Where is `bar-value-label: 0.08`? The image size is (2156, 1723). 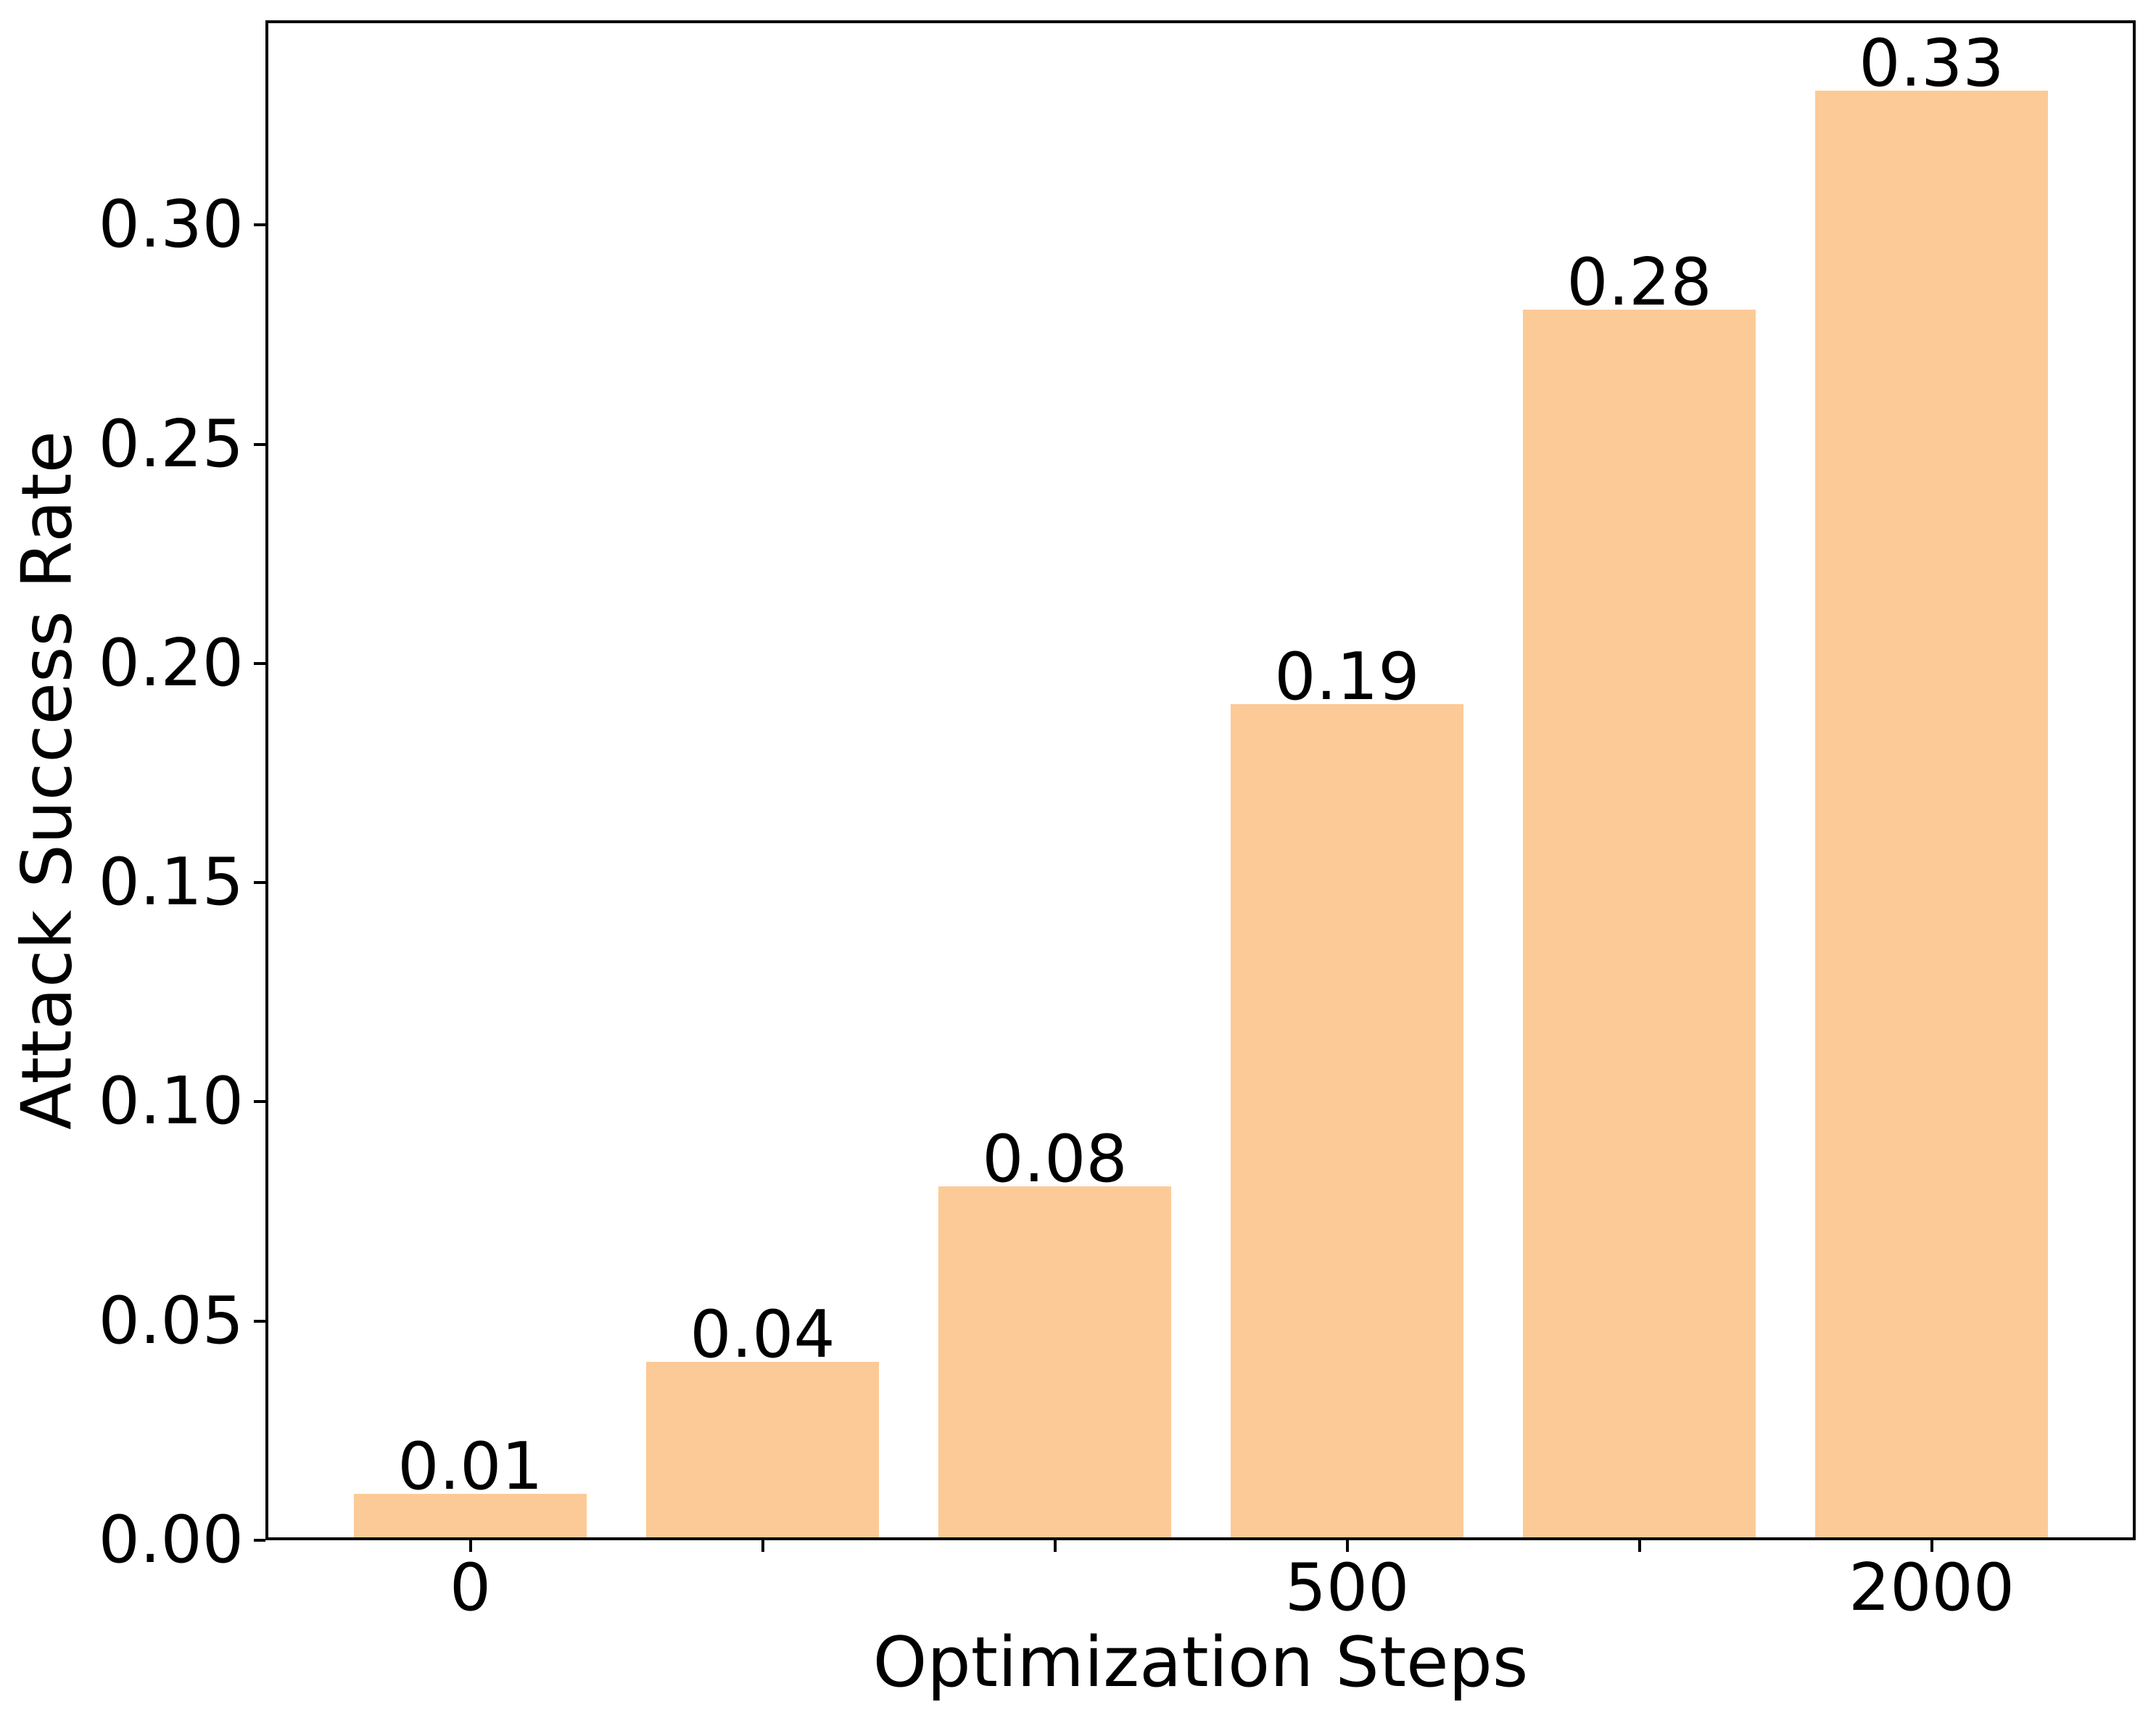
bar-value-label: 0.08 is located at coordinates (1055, 1159).